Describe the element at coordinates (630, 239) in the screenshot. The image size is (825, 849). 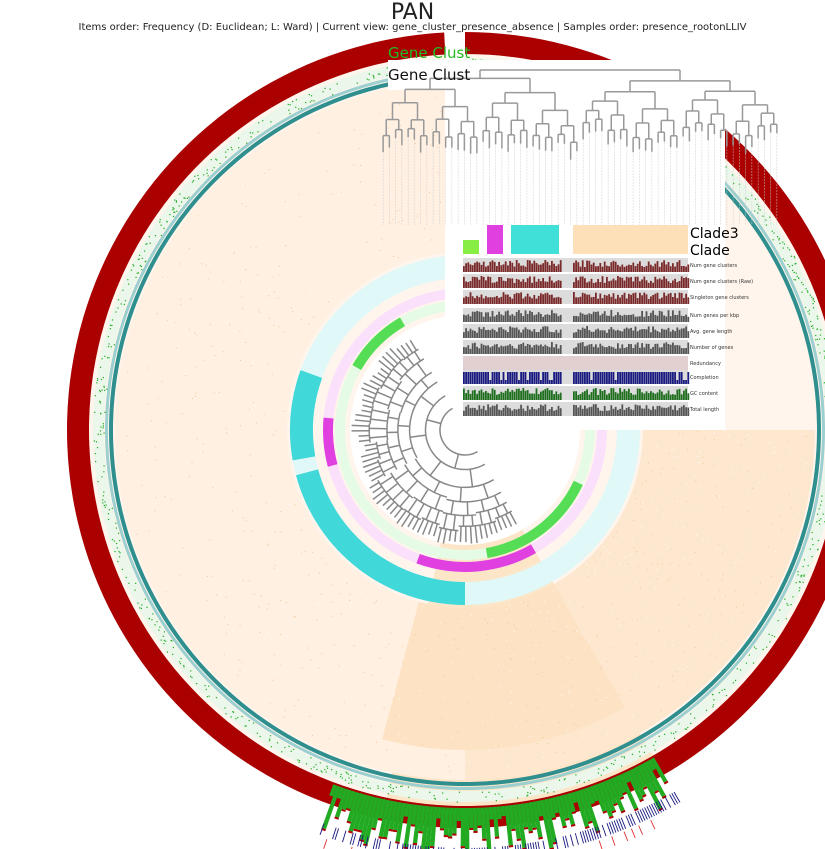
I see `clade-block-peach` at that location.